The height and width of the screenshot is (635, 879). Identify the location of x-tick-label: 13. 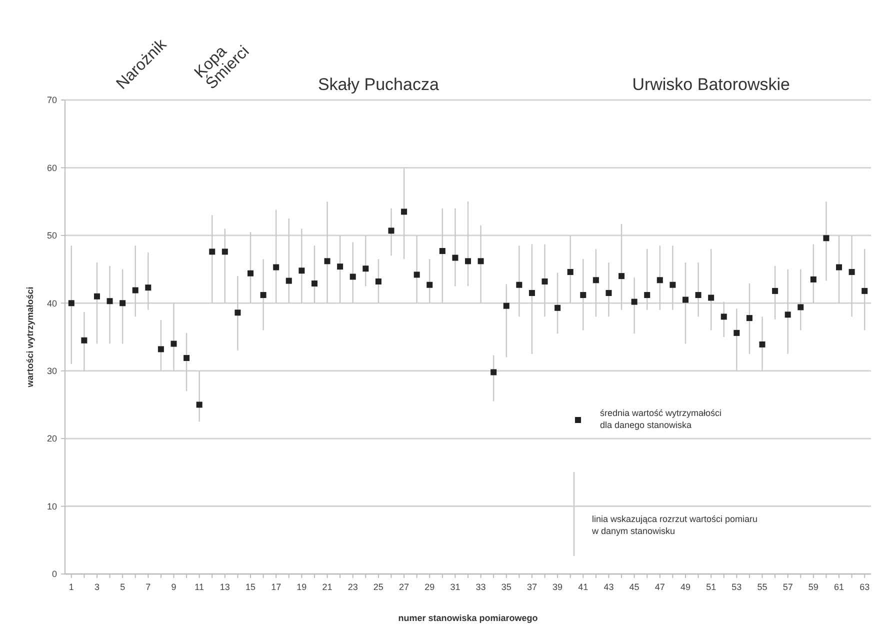
(225, 587).